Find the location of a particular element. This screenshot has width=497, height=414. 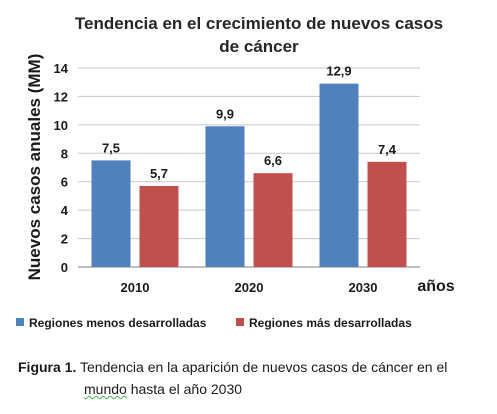

y-tick-10: 10 is located at coordinates (61, 125).